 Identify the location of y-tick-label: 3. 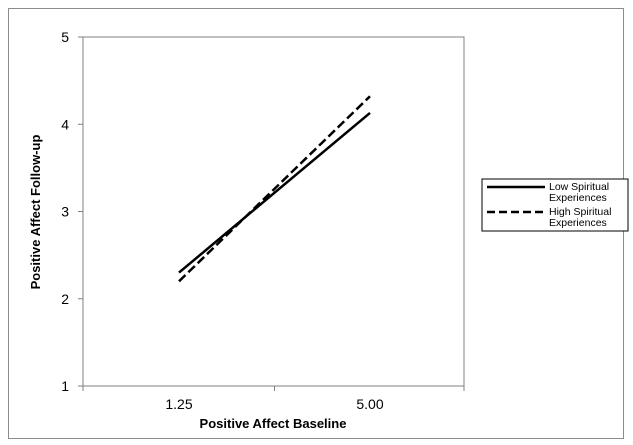
(65, 212).